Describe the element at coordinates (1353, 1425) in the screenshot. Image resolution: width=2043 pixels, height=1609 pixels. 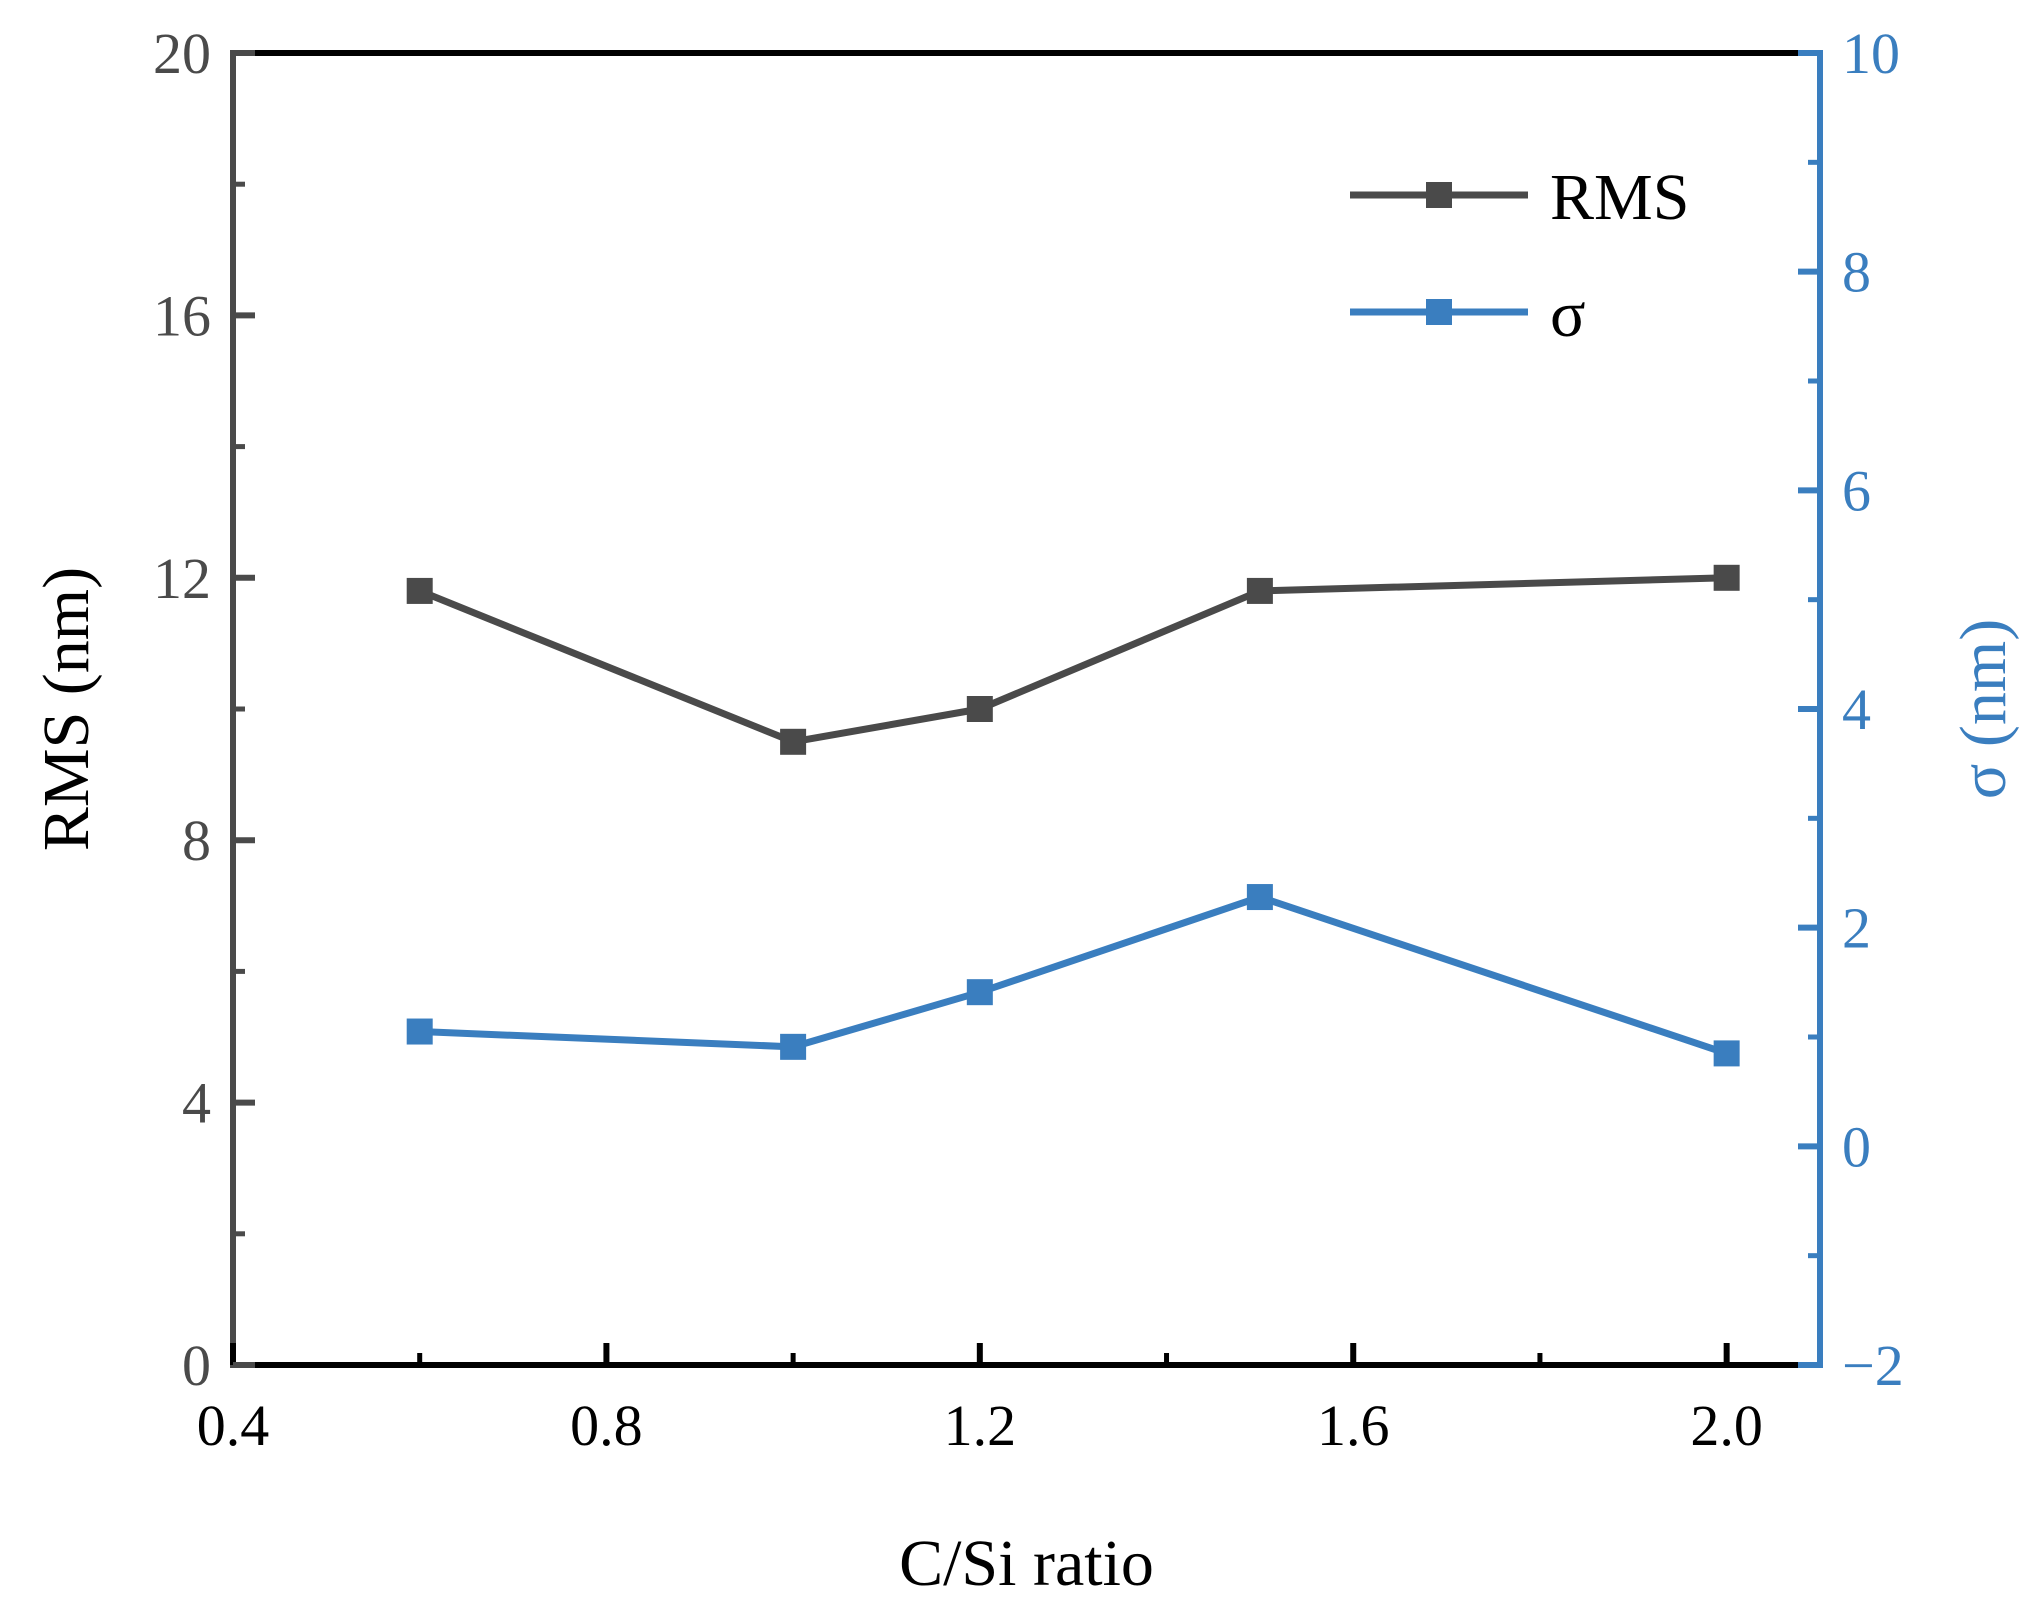
I see `x-tick-label: 1.6` at that location.